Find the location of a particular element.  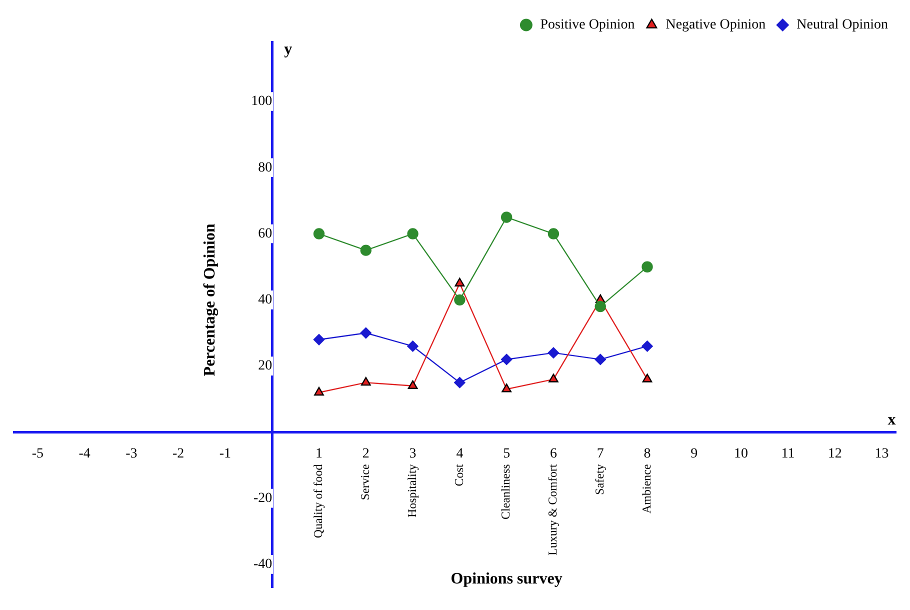

x-tick-label: 5 is located at coordinates (506, 454).